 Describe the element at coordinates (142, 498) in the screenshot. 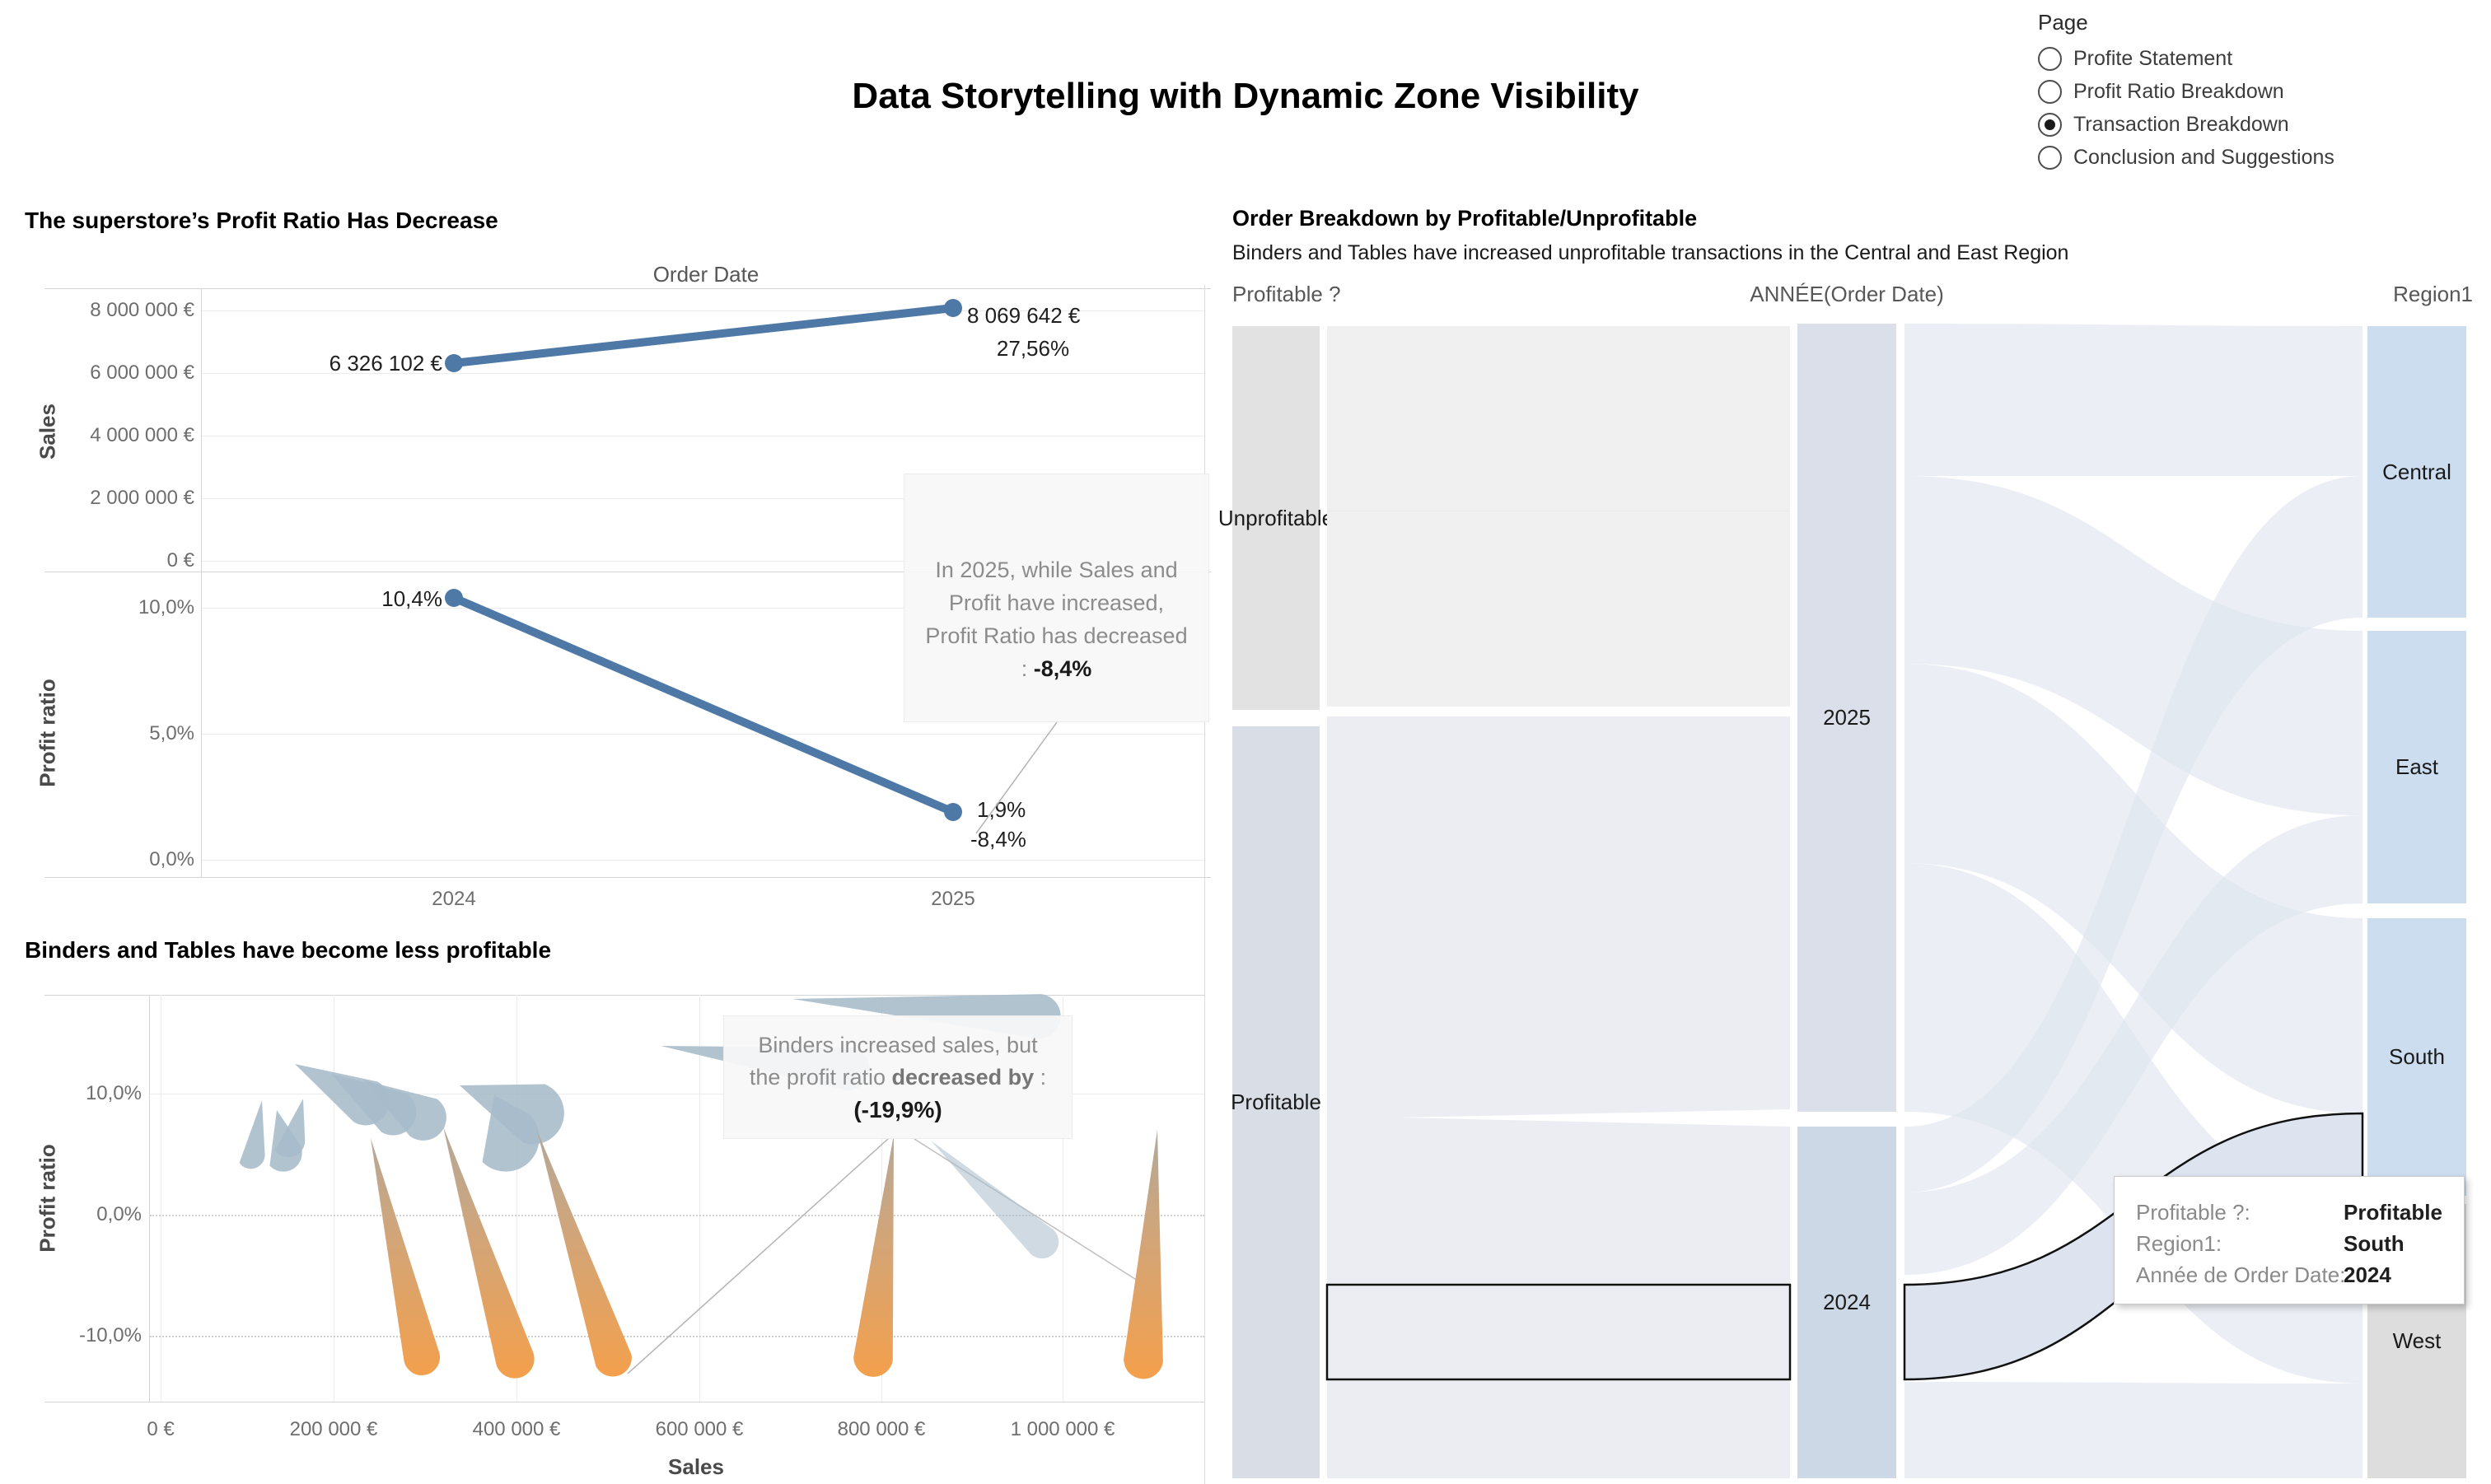

I see `y-tick: 2 000 000 €` at that location.